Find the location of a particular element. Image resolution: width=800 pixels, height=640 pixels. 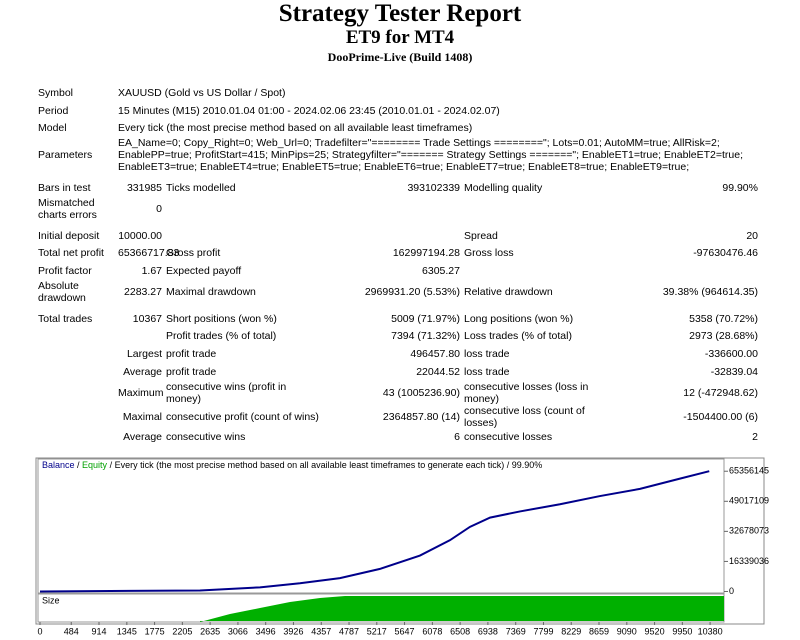

field-label: Long positions (won %) is located at coordinates (519, 318).